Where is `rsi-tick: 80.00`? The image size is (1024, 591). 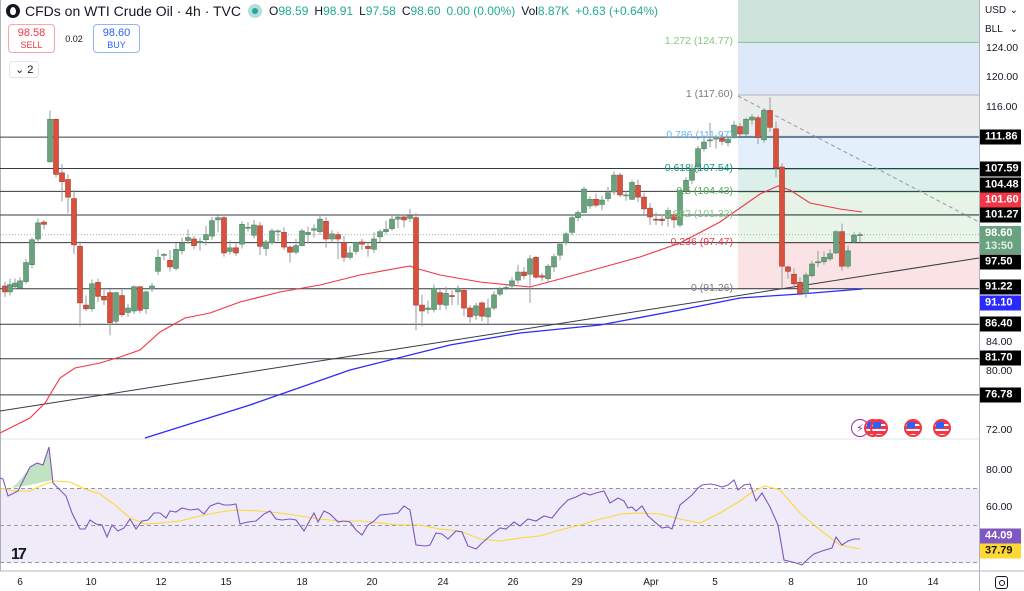
rsi-tick: 80.00 is located at coordinates (999, 470).